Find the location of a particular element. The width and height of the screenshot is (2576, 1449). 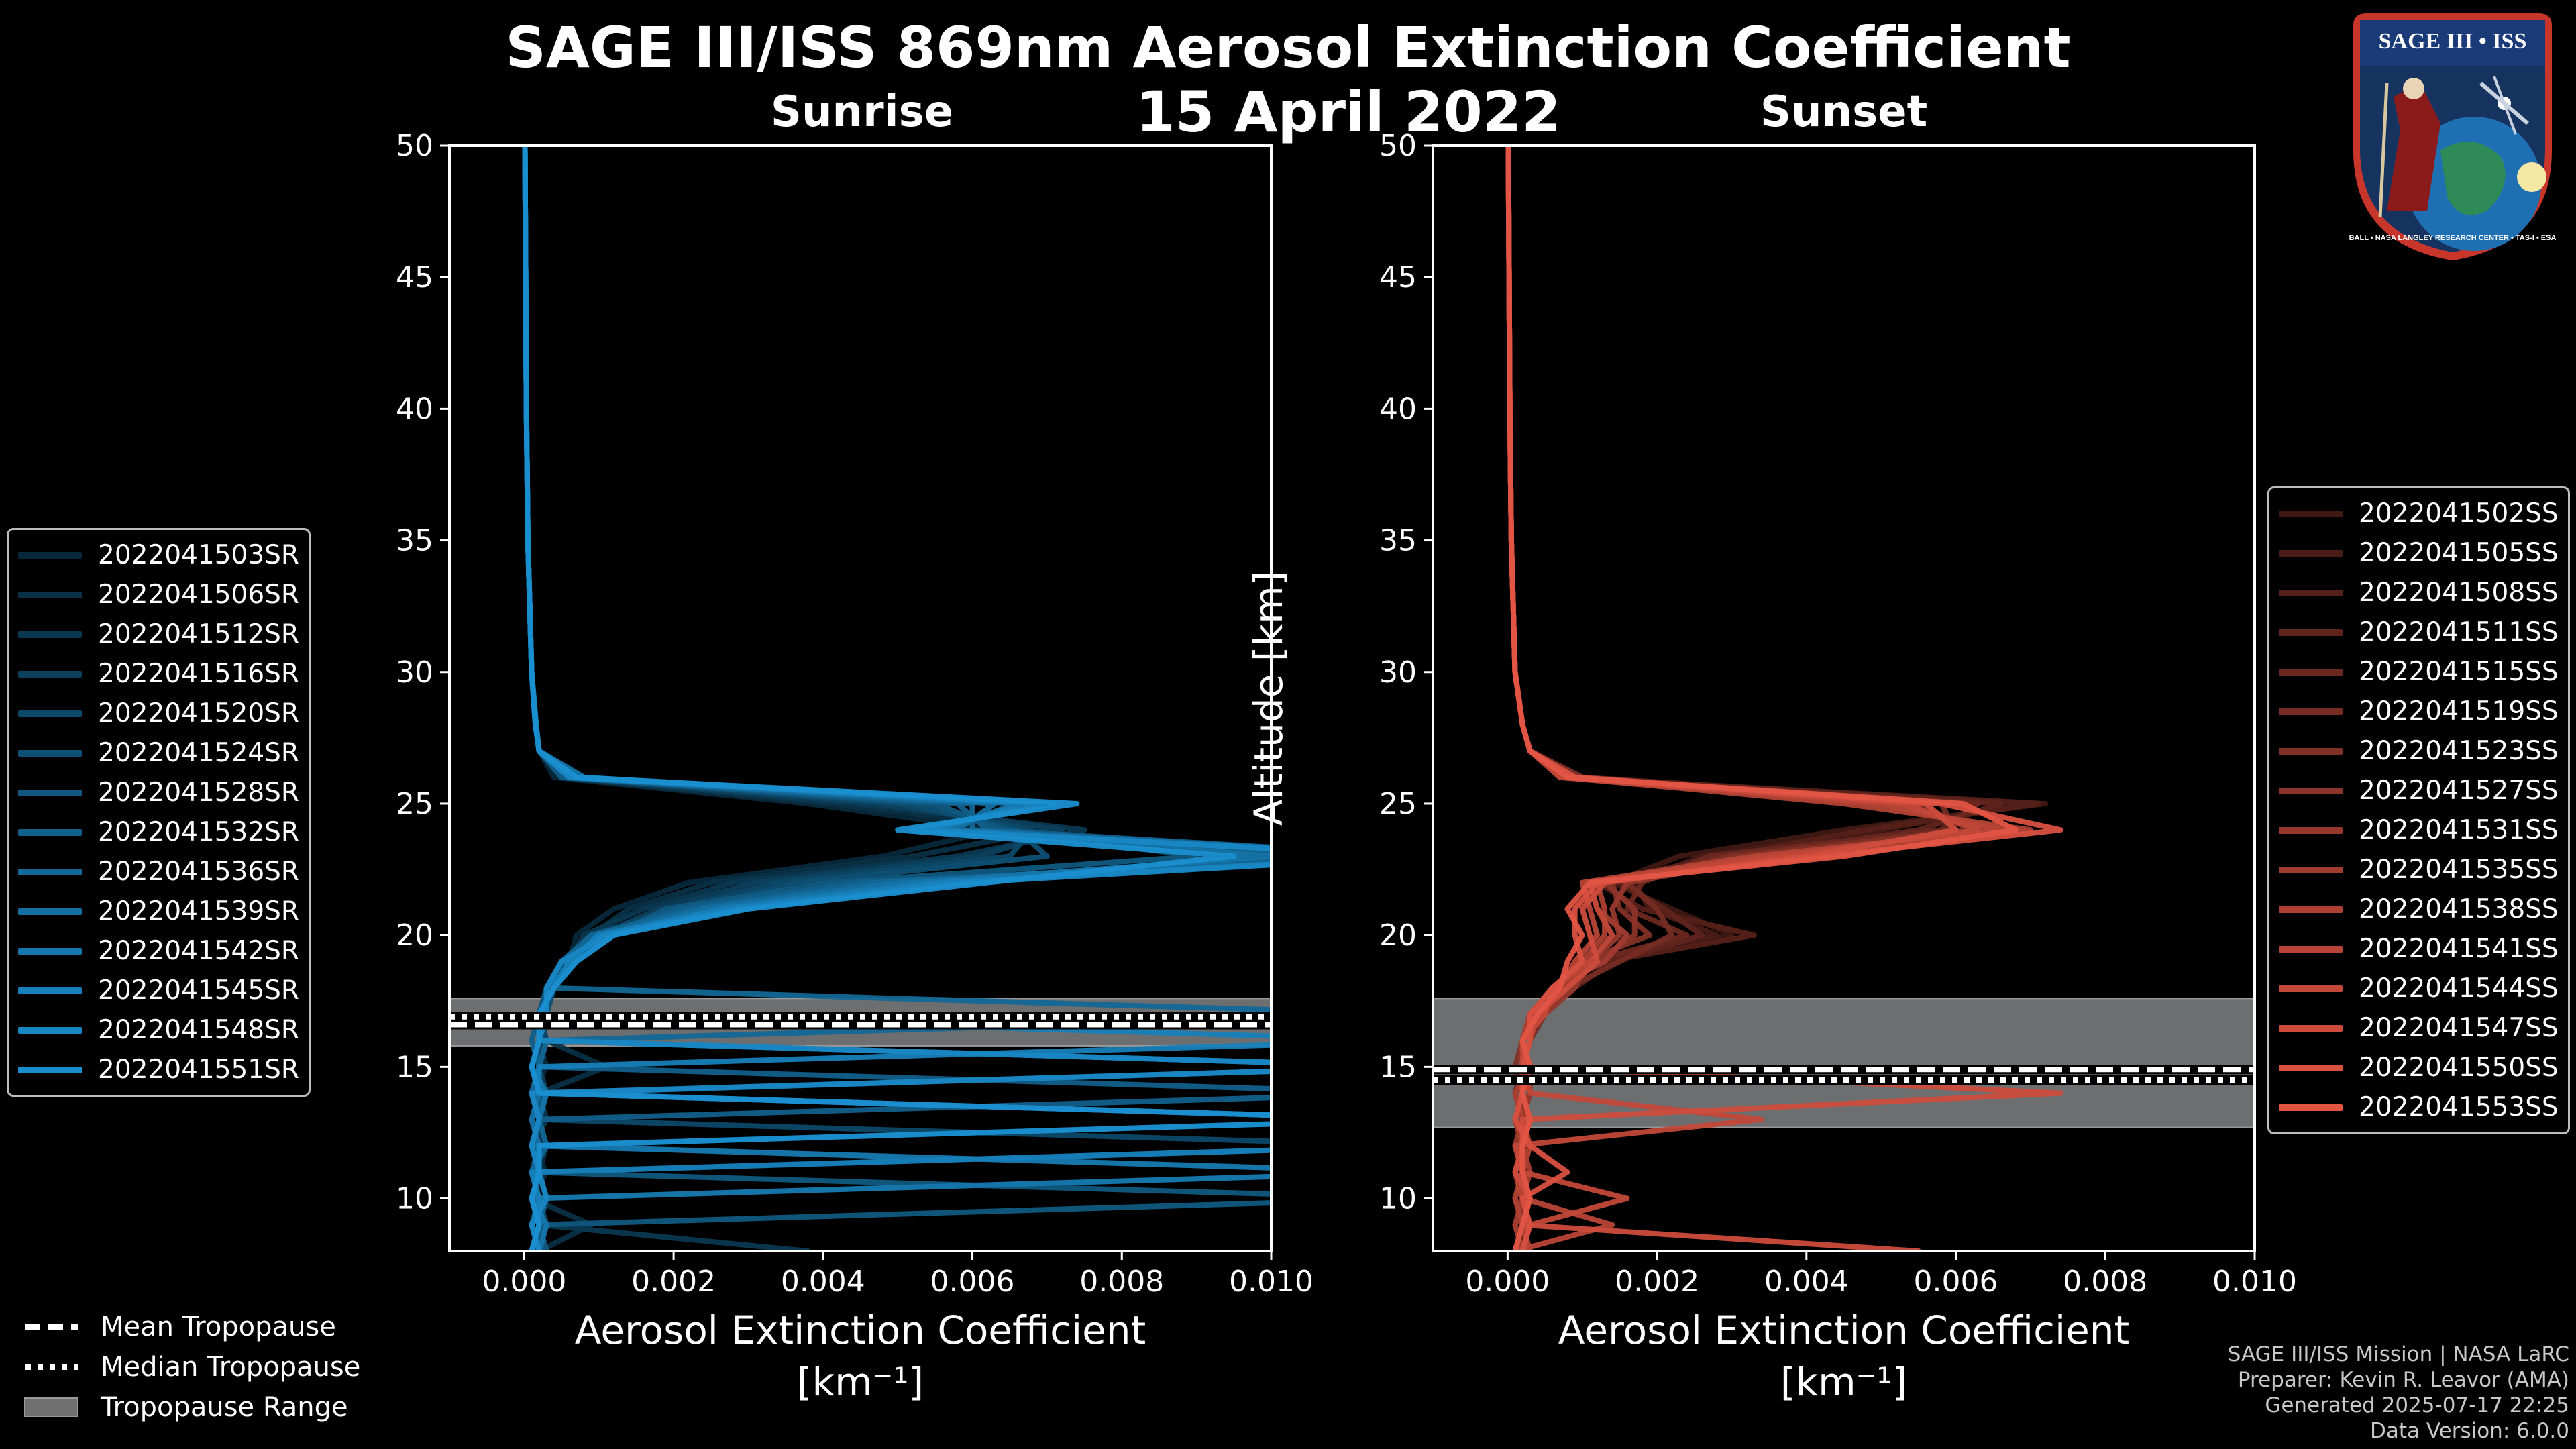

legend-entry: 2022041523SS is located at coordinates (2419, 751).